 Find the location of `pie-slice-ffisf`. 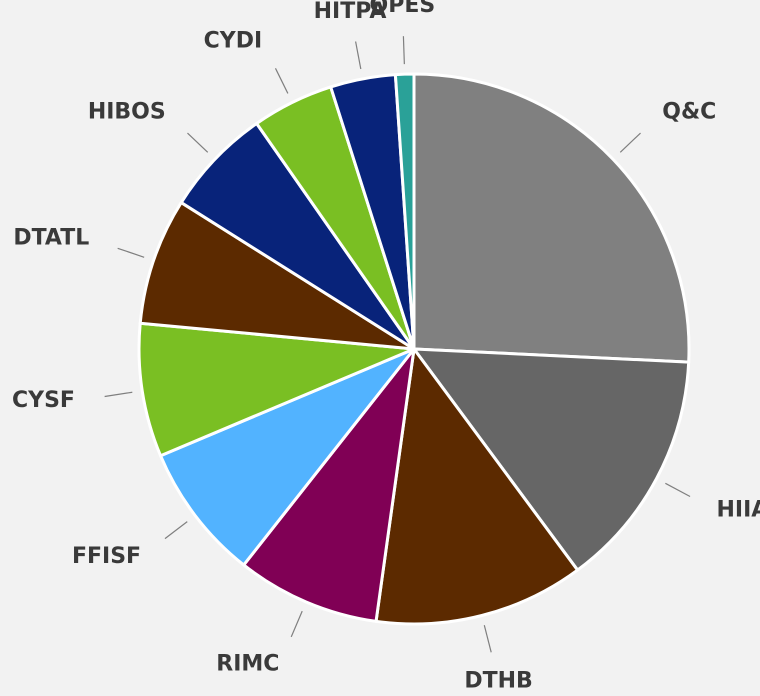

pie-slice-ffisf is located at coordinates (287, 457).